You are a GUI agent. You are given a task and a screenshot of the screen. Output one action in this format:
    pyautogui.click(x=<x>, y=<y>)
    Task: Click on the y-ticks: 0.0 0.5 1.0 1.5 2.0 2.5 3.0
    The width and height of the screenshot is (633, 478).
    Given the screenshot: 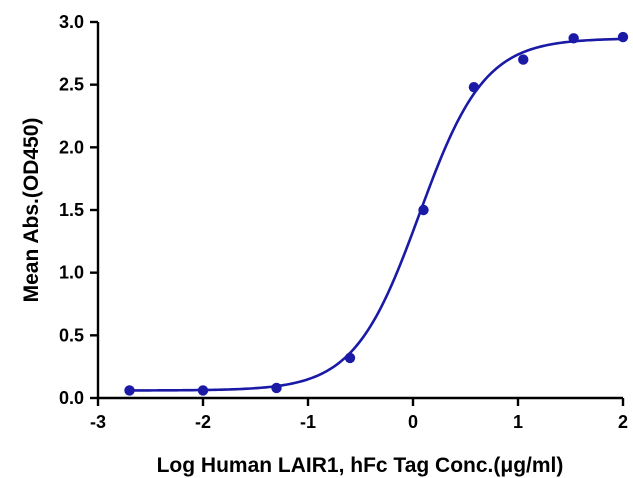 What is the action you would take?
    pyautogui.click(x=78, y=210)
    